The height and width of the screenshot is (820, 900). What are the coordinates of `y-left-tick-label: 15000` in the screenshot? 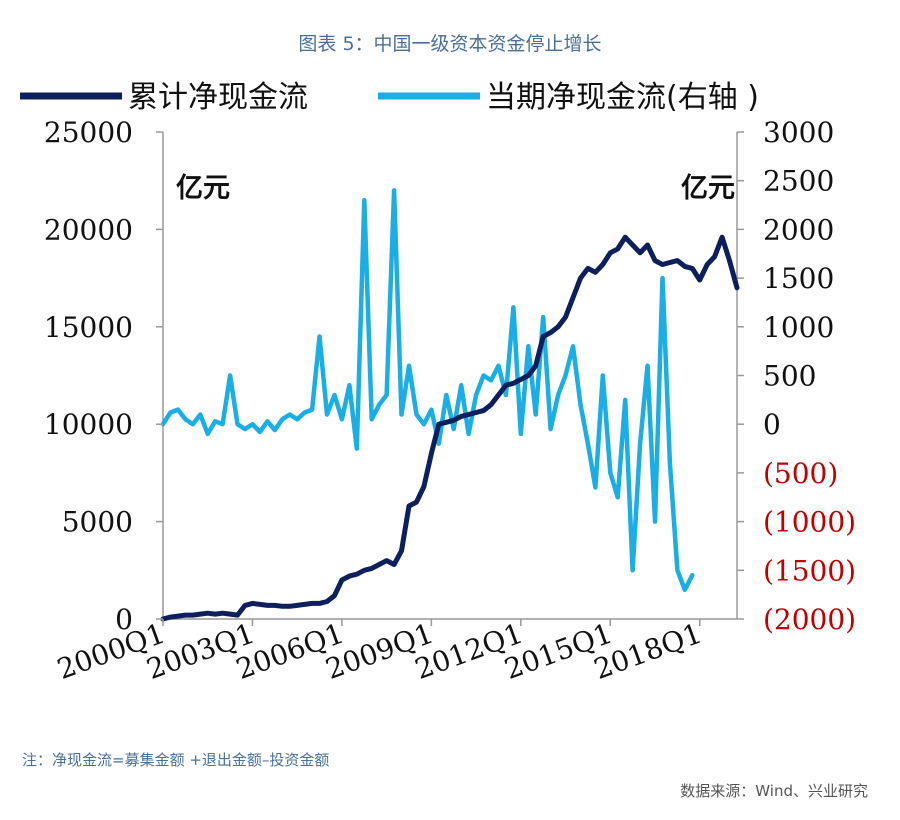 It's located at (88, 327).